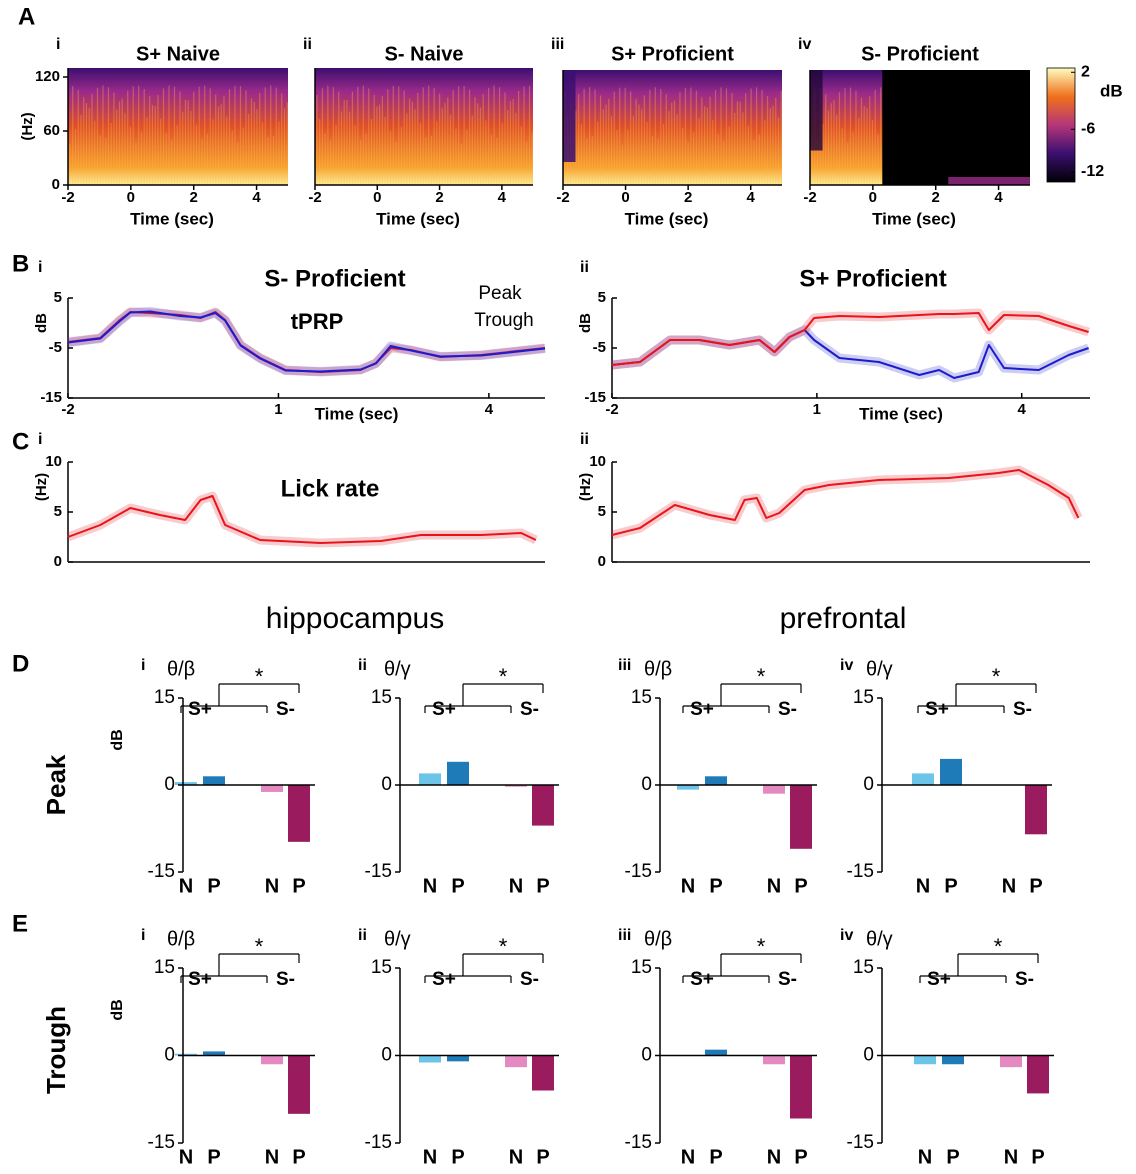 The image size is (1136, 1174). Describe the element at coordinates (787, 709) in the screenshot. I see `group-label: S-` at that location.